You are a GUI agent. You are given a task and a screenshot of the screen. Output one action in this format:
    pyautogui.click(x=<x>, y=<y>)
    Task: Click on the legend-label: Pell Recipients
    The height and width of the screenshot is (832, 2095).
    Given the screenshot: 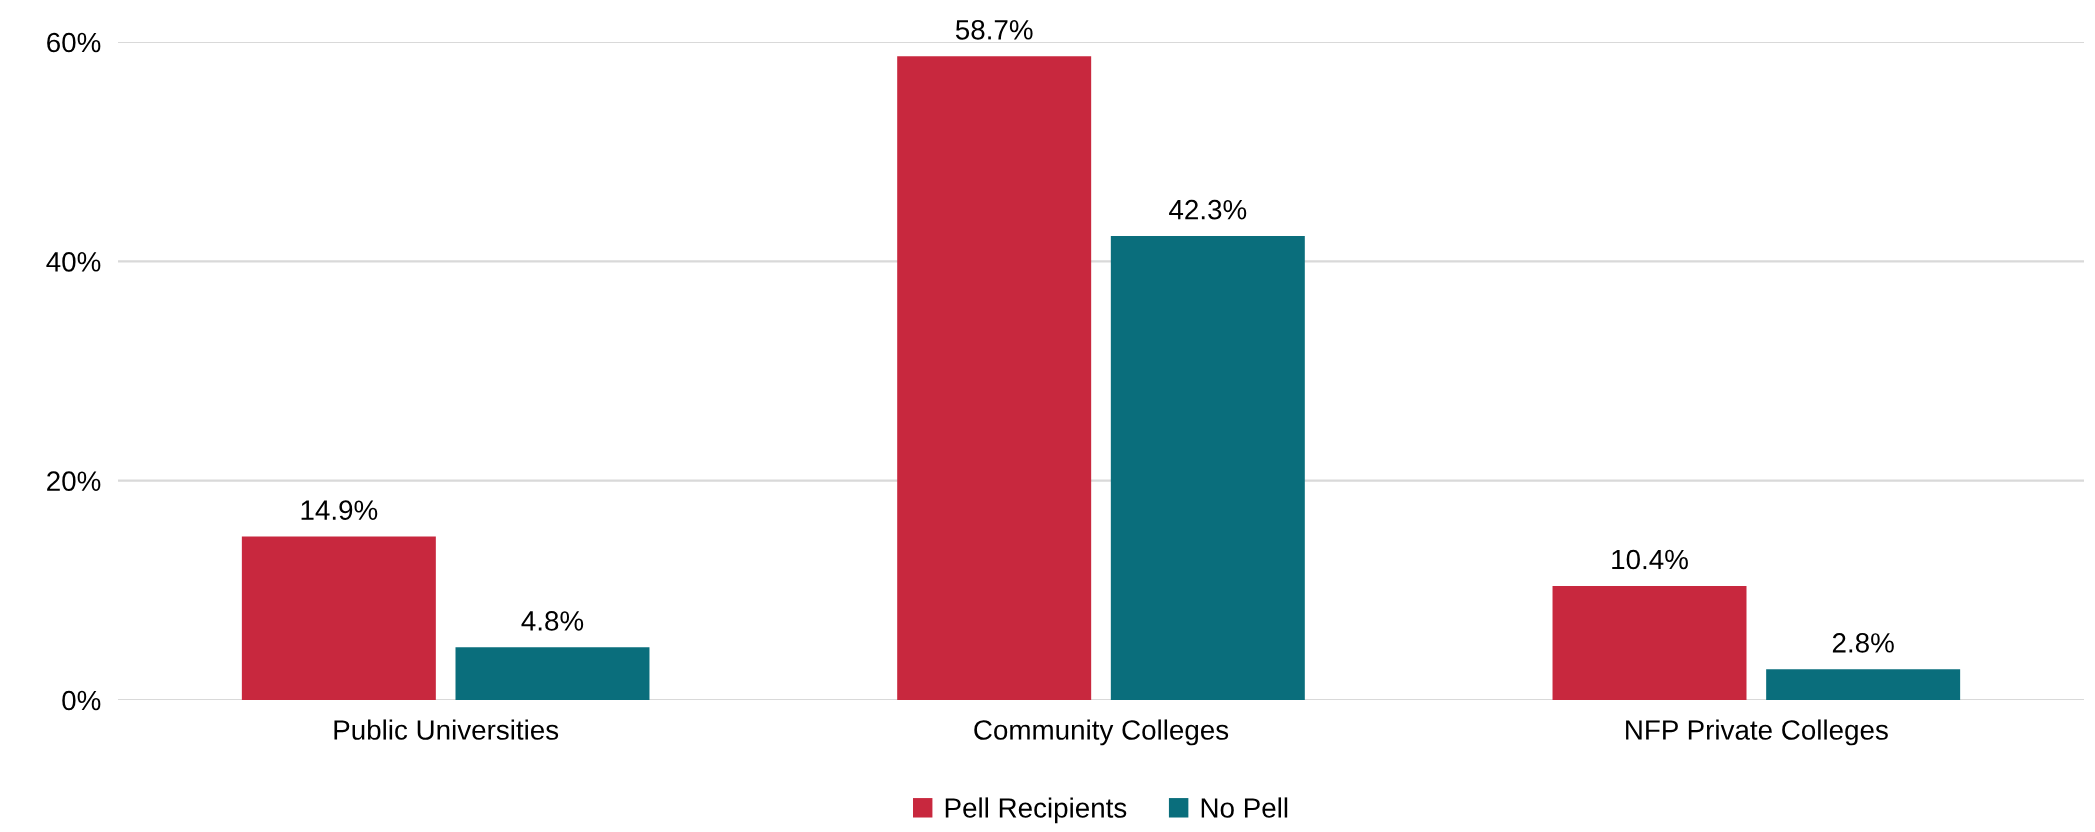 What is the action you would take?
    pyautogui.click(x=1036, y=810)
    